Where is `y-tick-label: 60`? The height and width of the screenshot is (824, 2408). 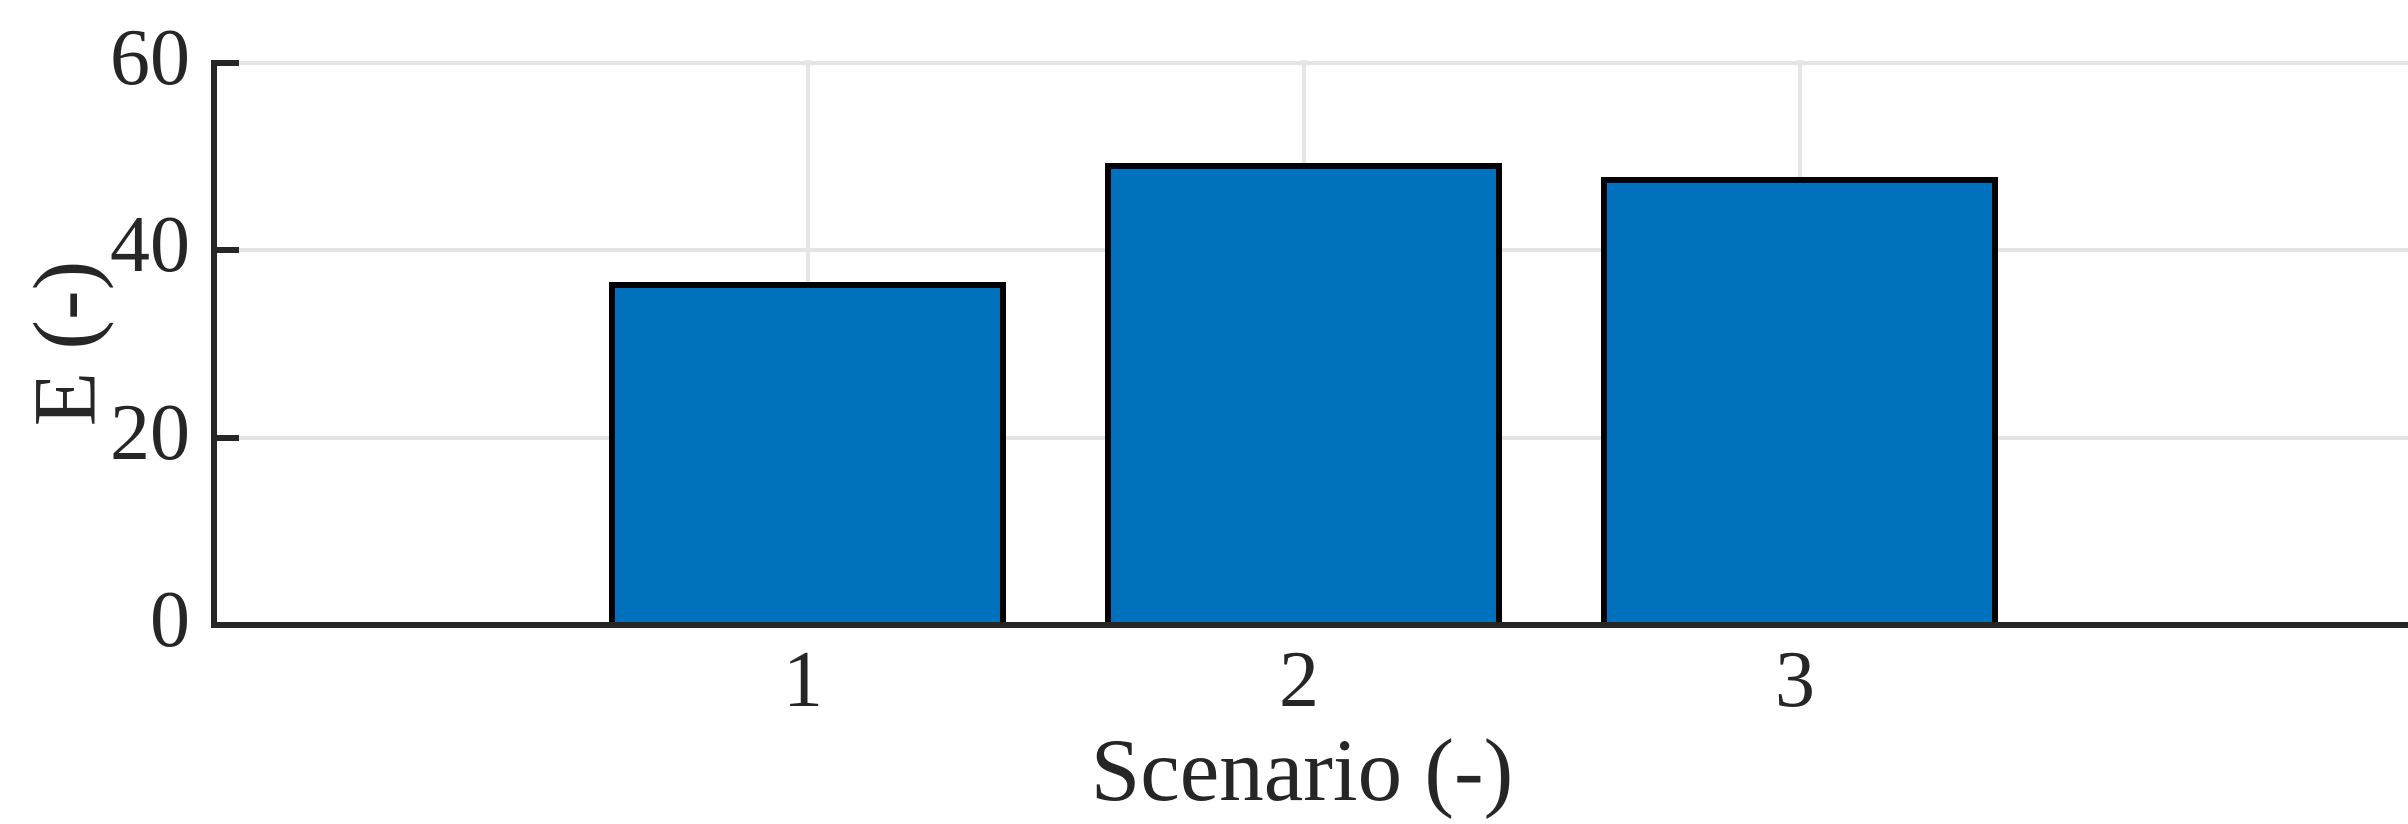
y-tick-label: 60 is located at coordinates (150, 57).